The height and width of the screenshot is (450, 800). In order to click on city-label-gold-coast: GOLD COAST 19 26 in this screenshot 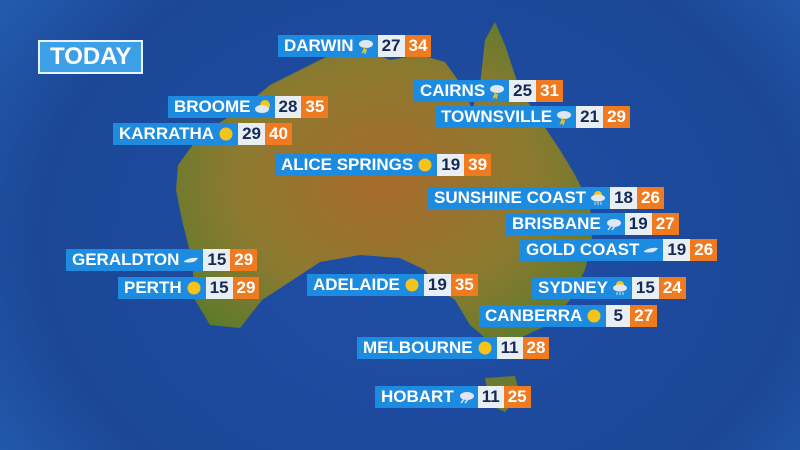, I will do `click(619, 250)`.